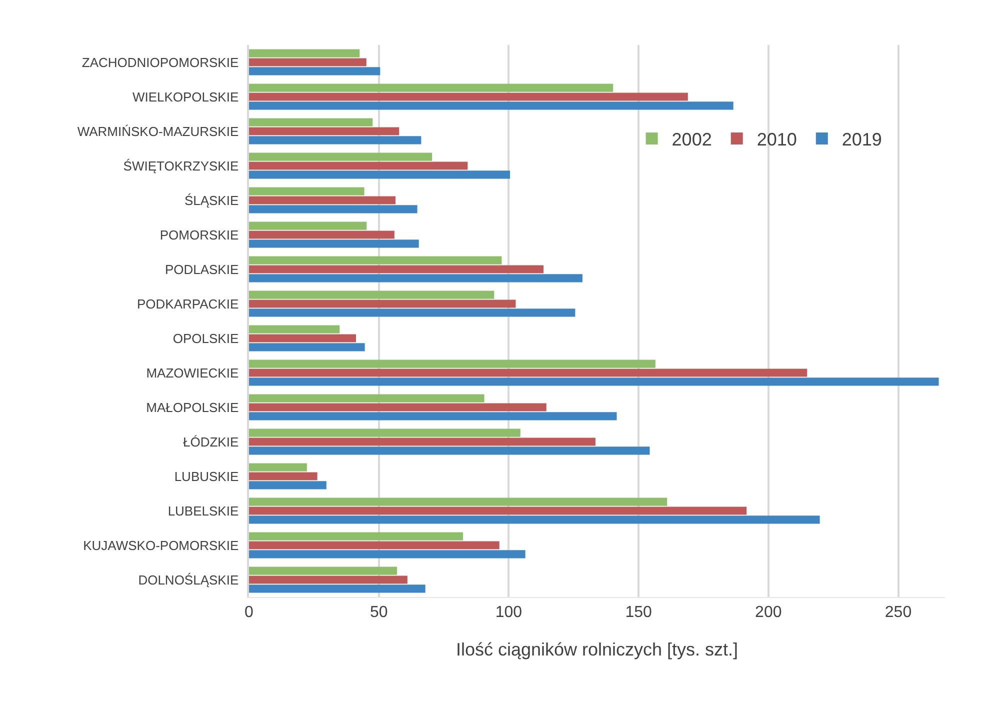 The image size is (985, 707). I want to click on y-tick-label: ŚLĄSKIE, so click(211, 200).